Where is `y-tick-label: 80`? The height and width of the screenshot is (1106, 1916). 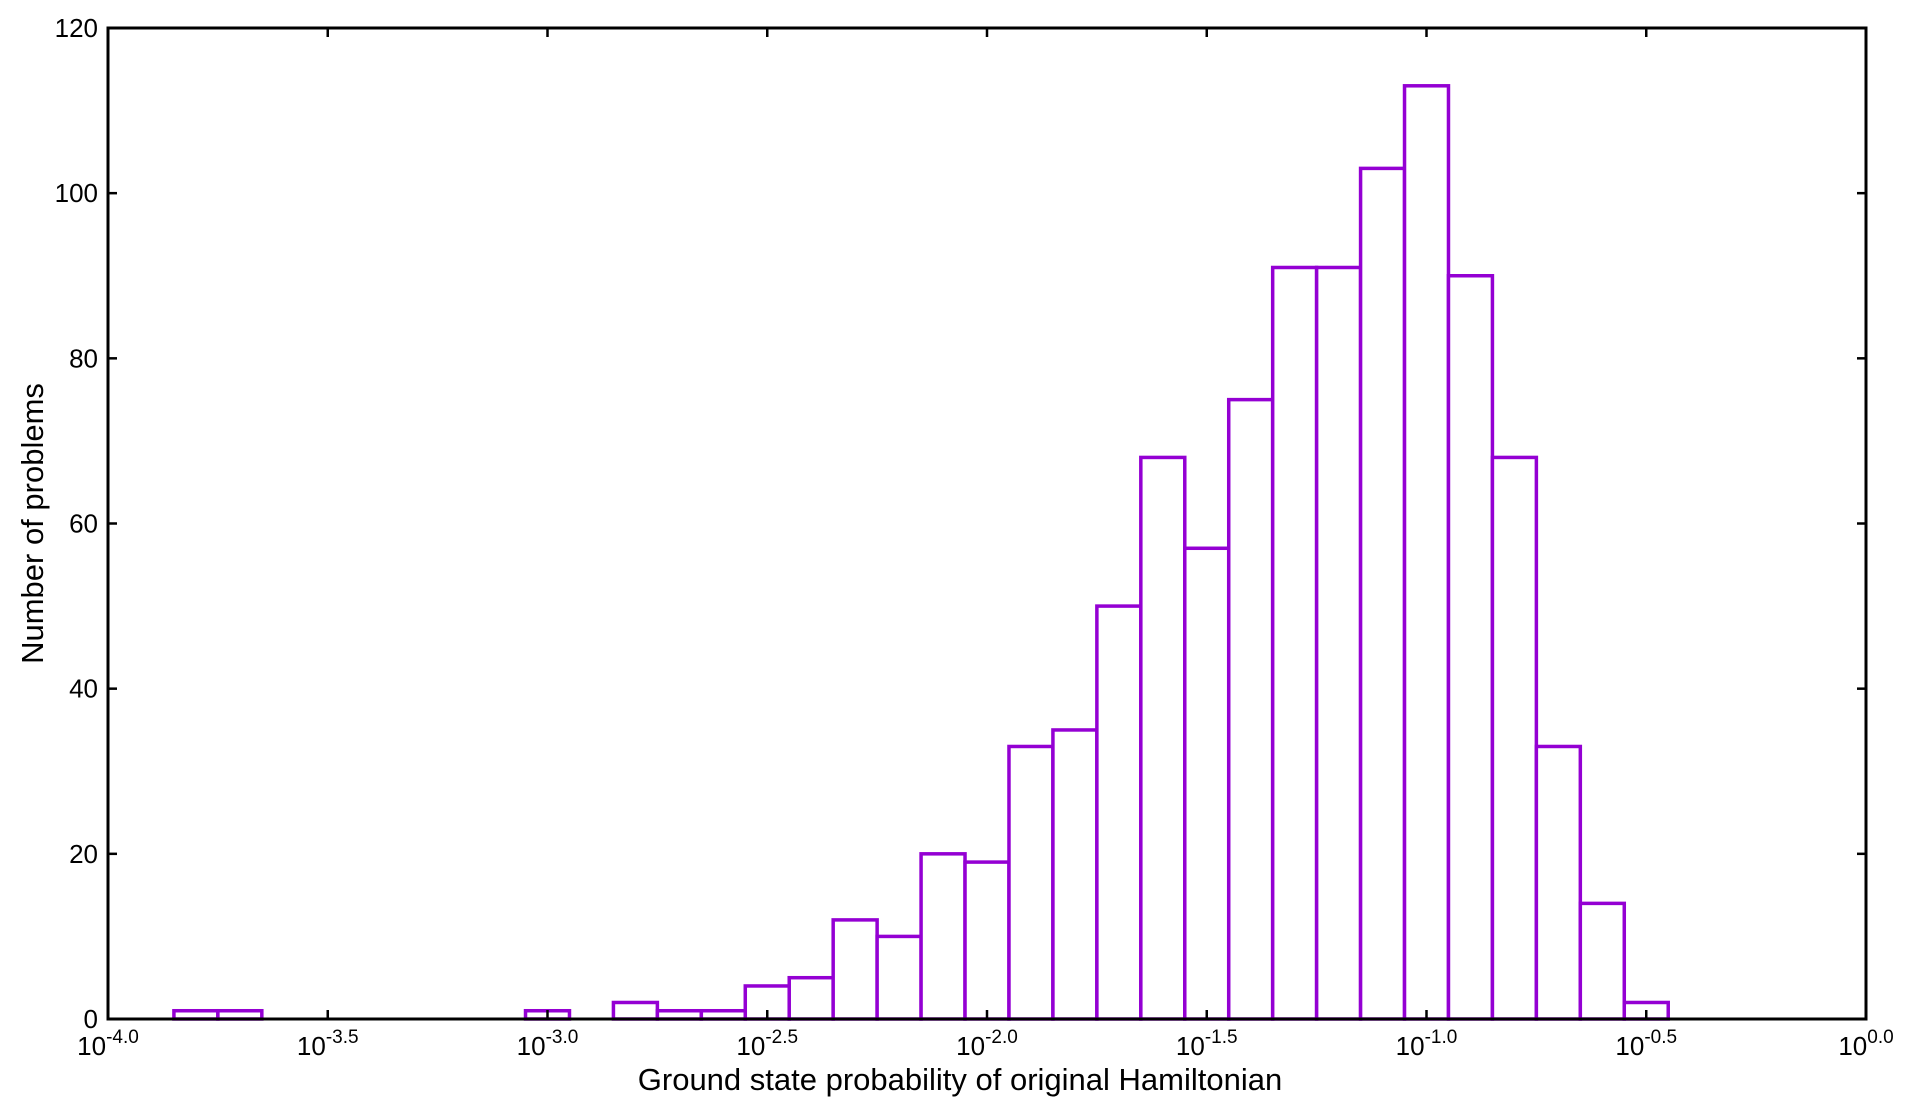
y-tick-label: 80 is located at coordinates (83, 358).